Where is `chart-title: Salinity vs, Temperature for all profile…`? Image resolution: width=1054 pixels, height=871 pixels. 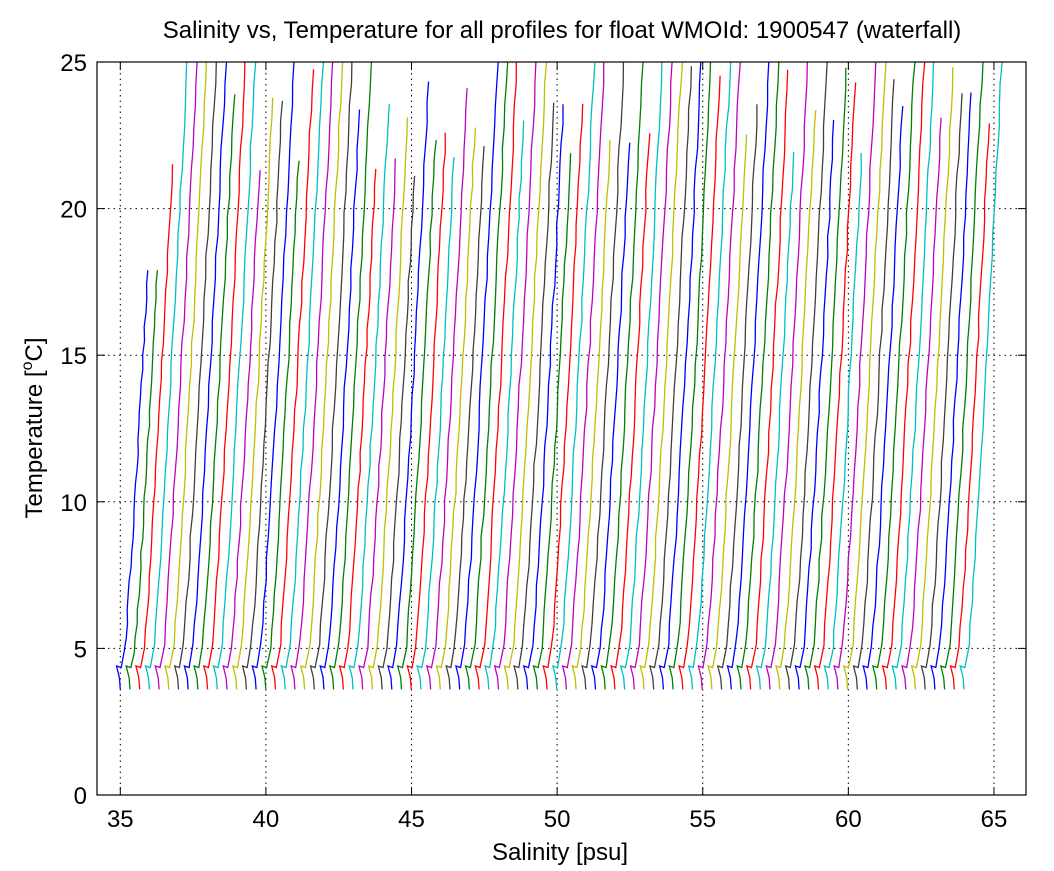
chart-title: Salinity vs, Temperature for all profile… is located at coordinates (562, 30).